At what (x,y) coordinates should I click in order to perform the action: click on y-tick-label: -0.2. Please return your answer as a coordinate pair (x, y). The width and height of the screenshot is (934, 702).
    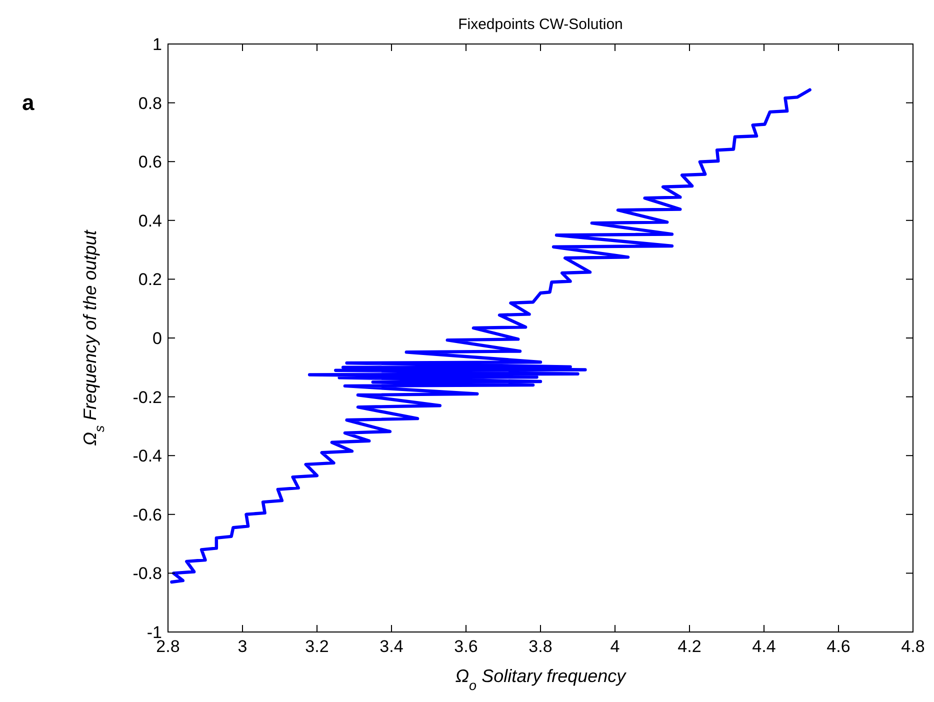
    Looking at the image, I should click on (147, 397).